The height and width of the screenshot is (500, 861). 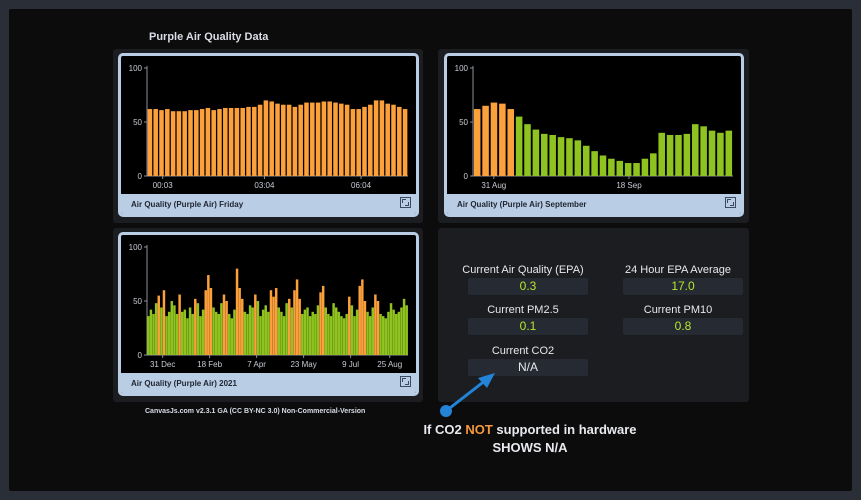 I want to click on x-tick-label: 03:04, so click(x=264, y=185).